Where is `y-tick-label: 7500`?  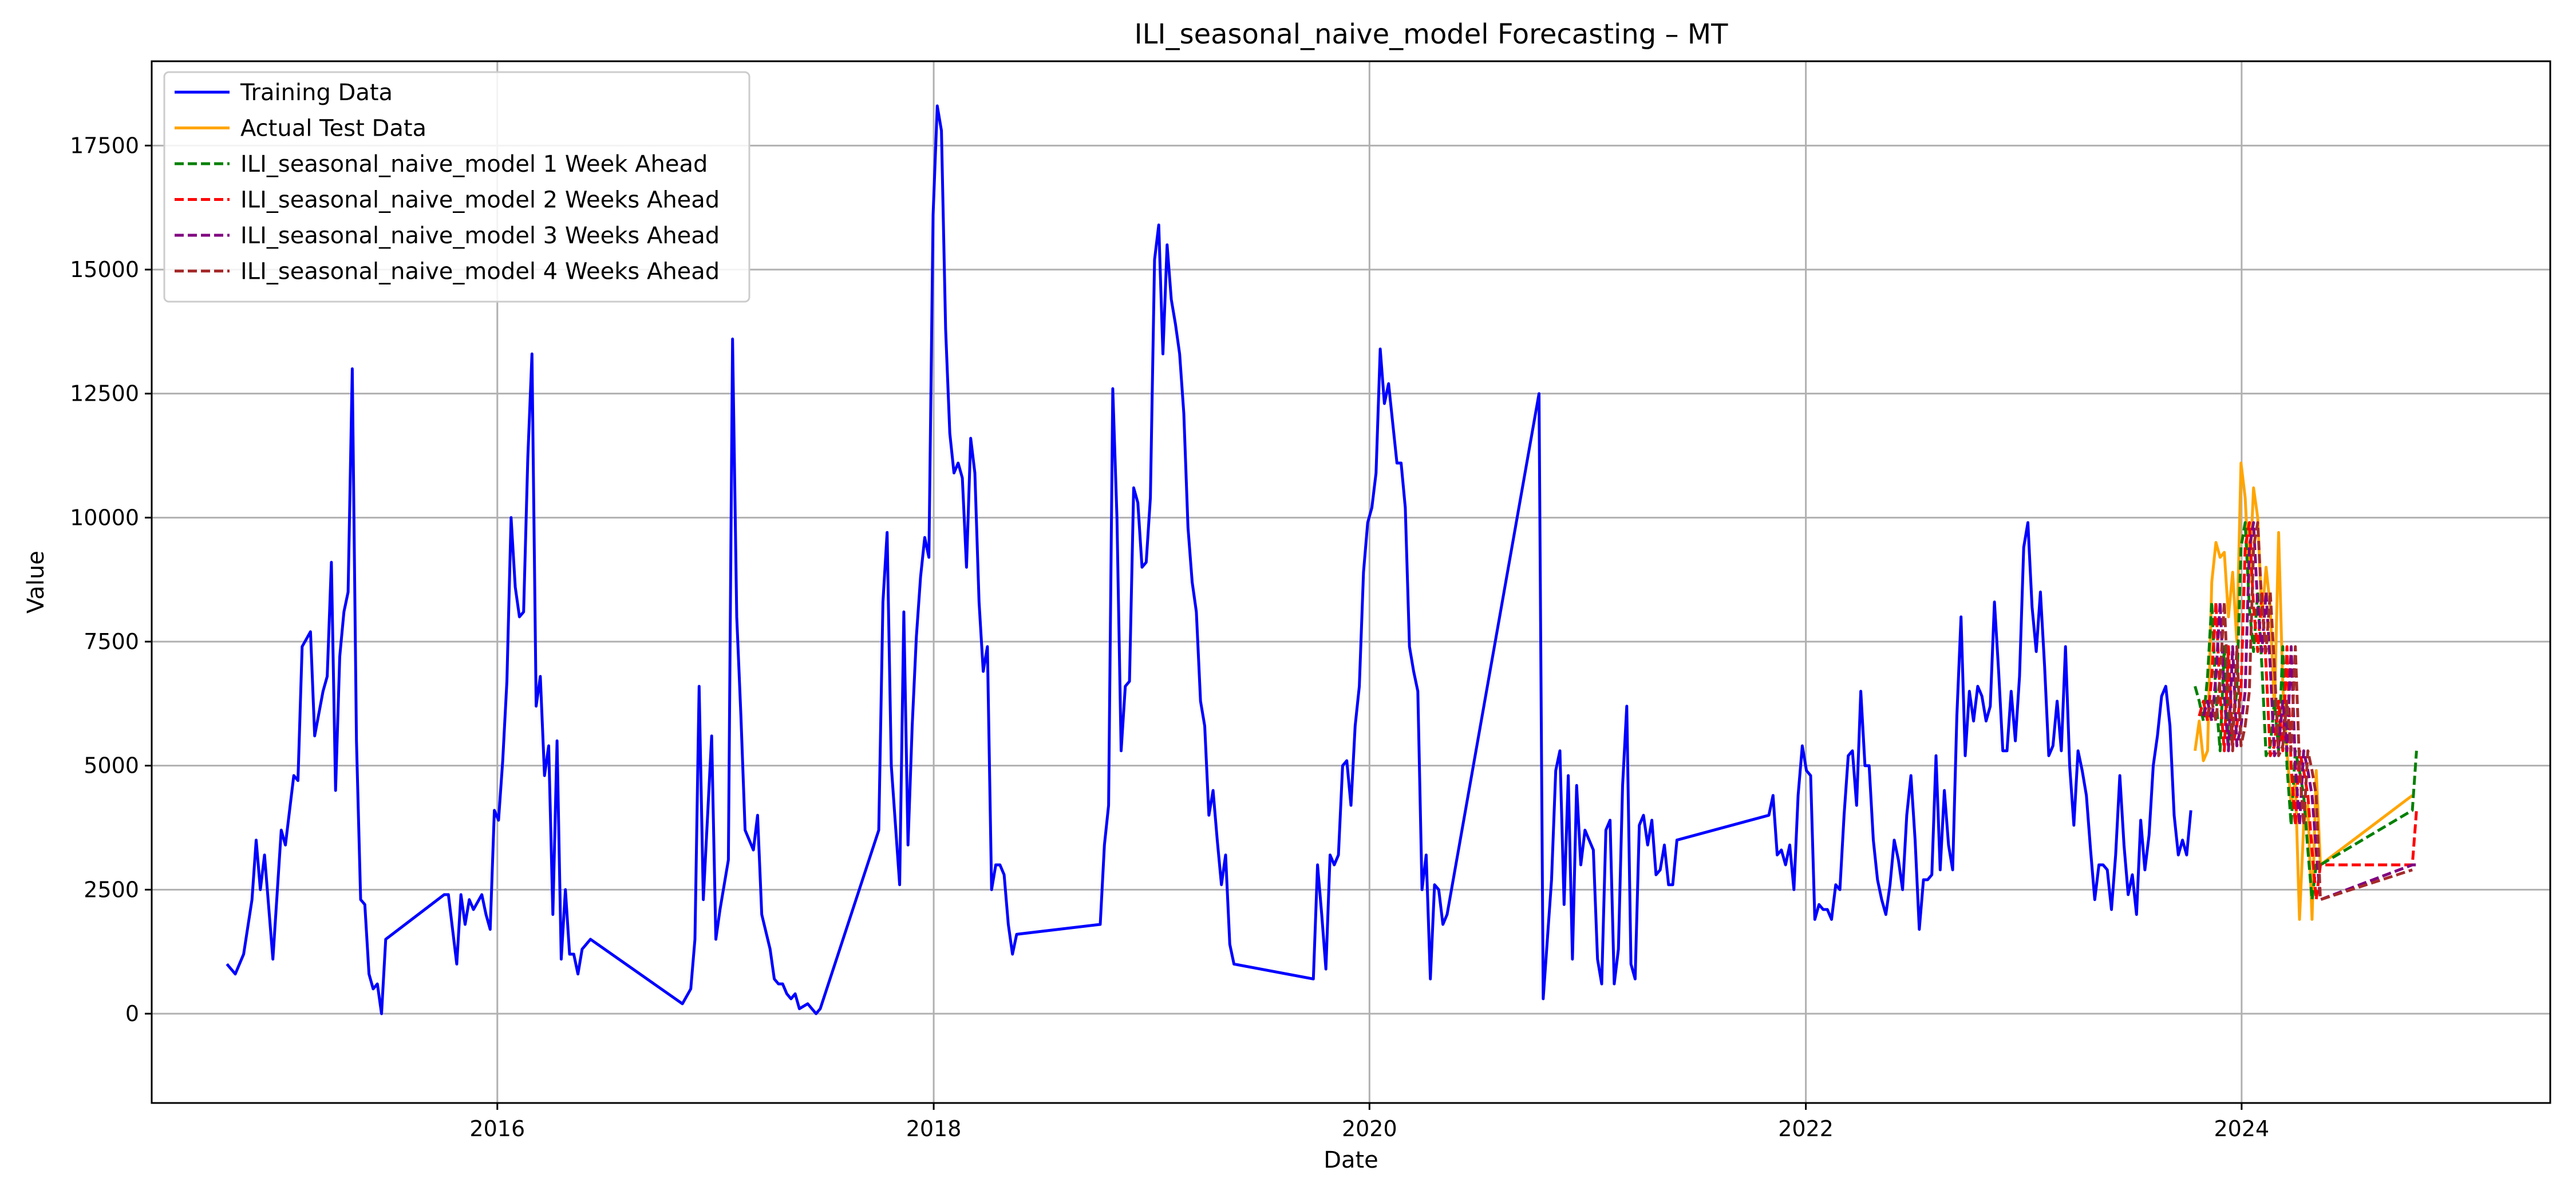 y-tick-label: 7500 is located at coordinates (111, 642).